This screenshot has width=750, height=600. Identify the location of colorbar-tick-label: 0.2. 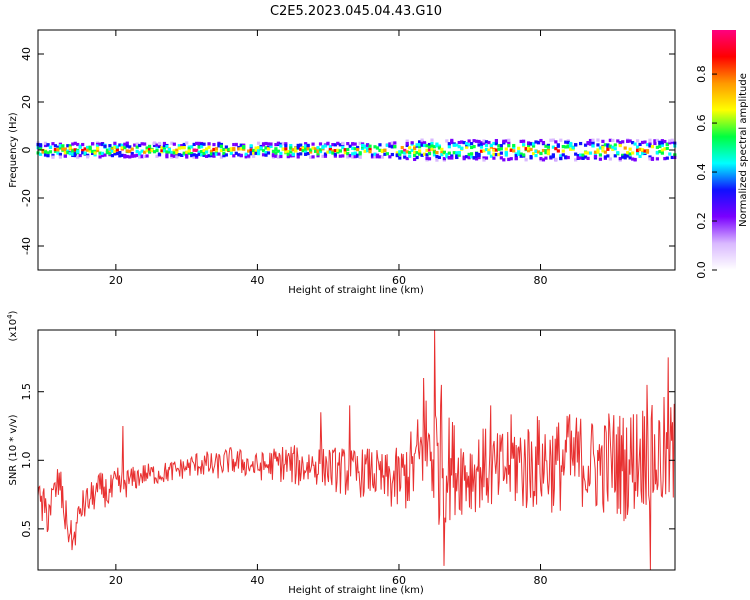
(701, 221).